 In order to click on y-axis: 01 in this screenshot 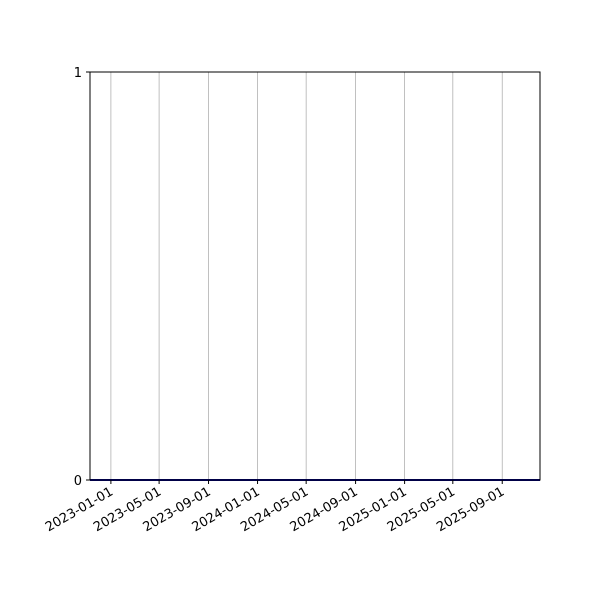, I will do `click(82, 277)`.